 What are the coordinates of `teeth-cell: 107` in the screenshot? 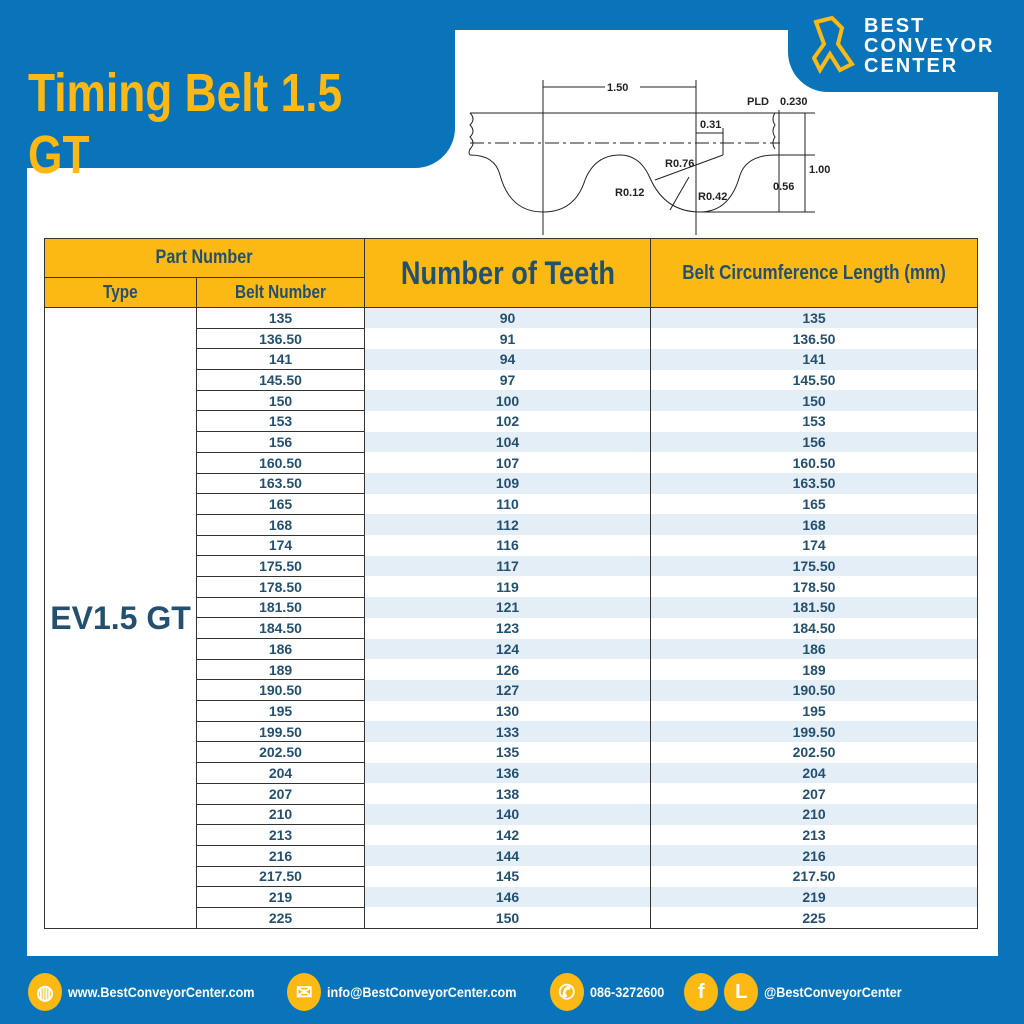 It's located at (507, 462).